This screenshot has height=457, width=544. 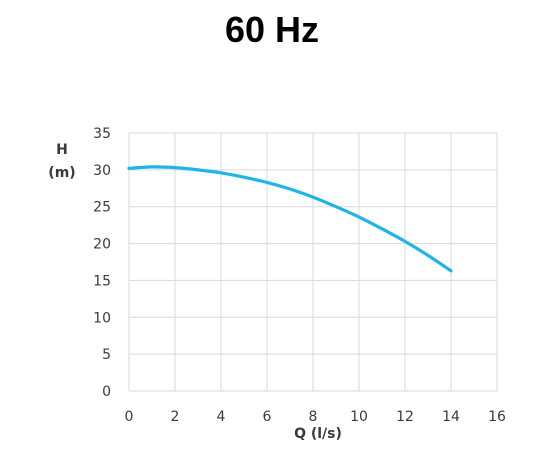 I want to click on y-axis-ticks: 0 5 10 15 20 25 30 35, so click(x=102, y=263).